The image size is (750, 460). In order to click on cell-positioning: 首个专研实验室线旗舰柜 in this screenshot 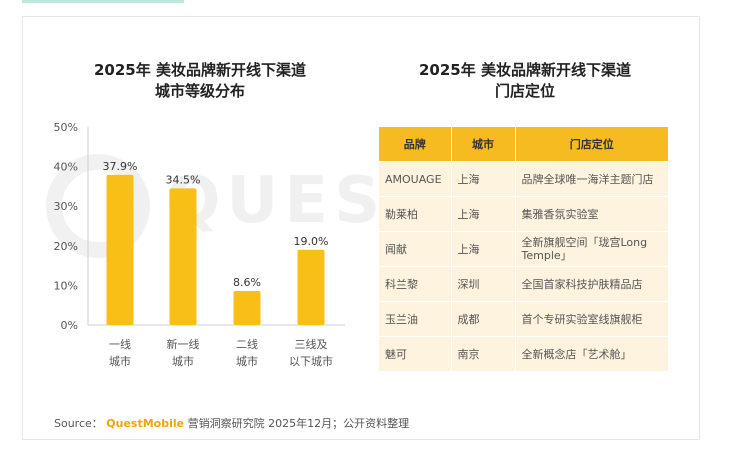, I will do `click(591, 319)`.